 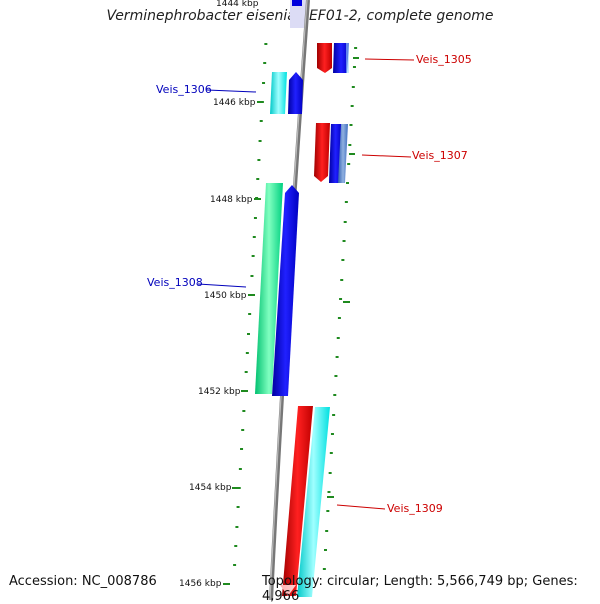 I want to click on top-remnant, so click(x=299, y=14).